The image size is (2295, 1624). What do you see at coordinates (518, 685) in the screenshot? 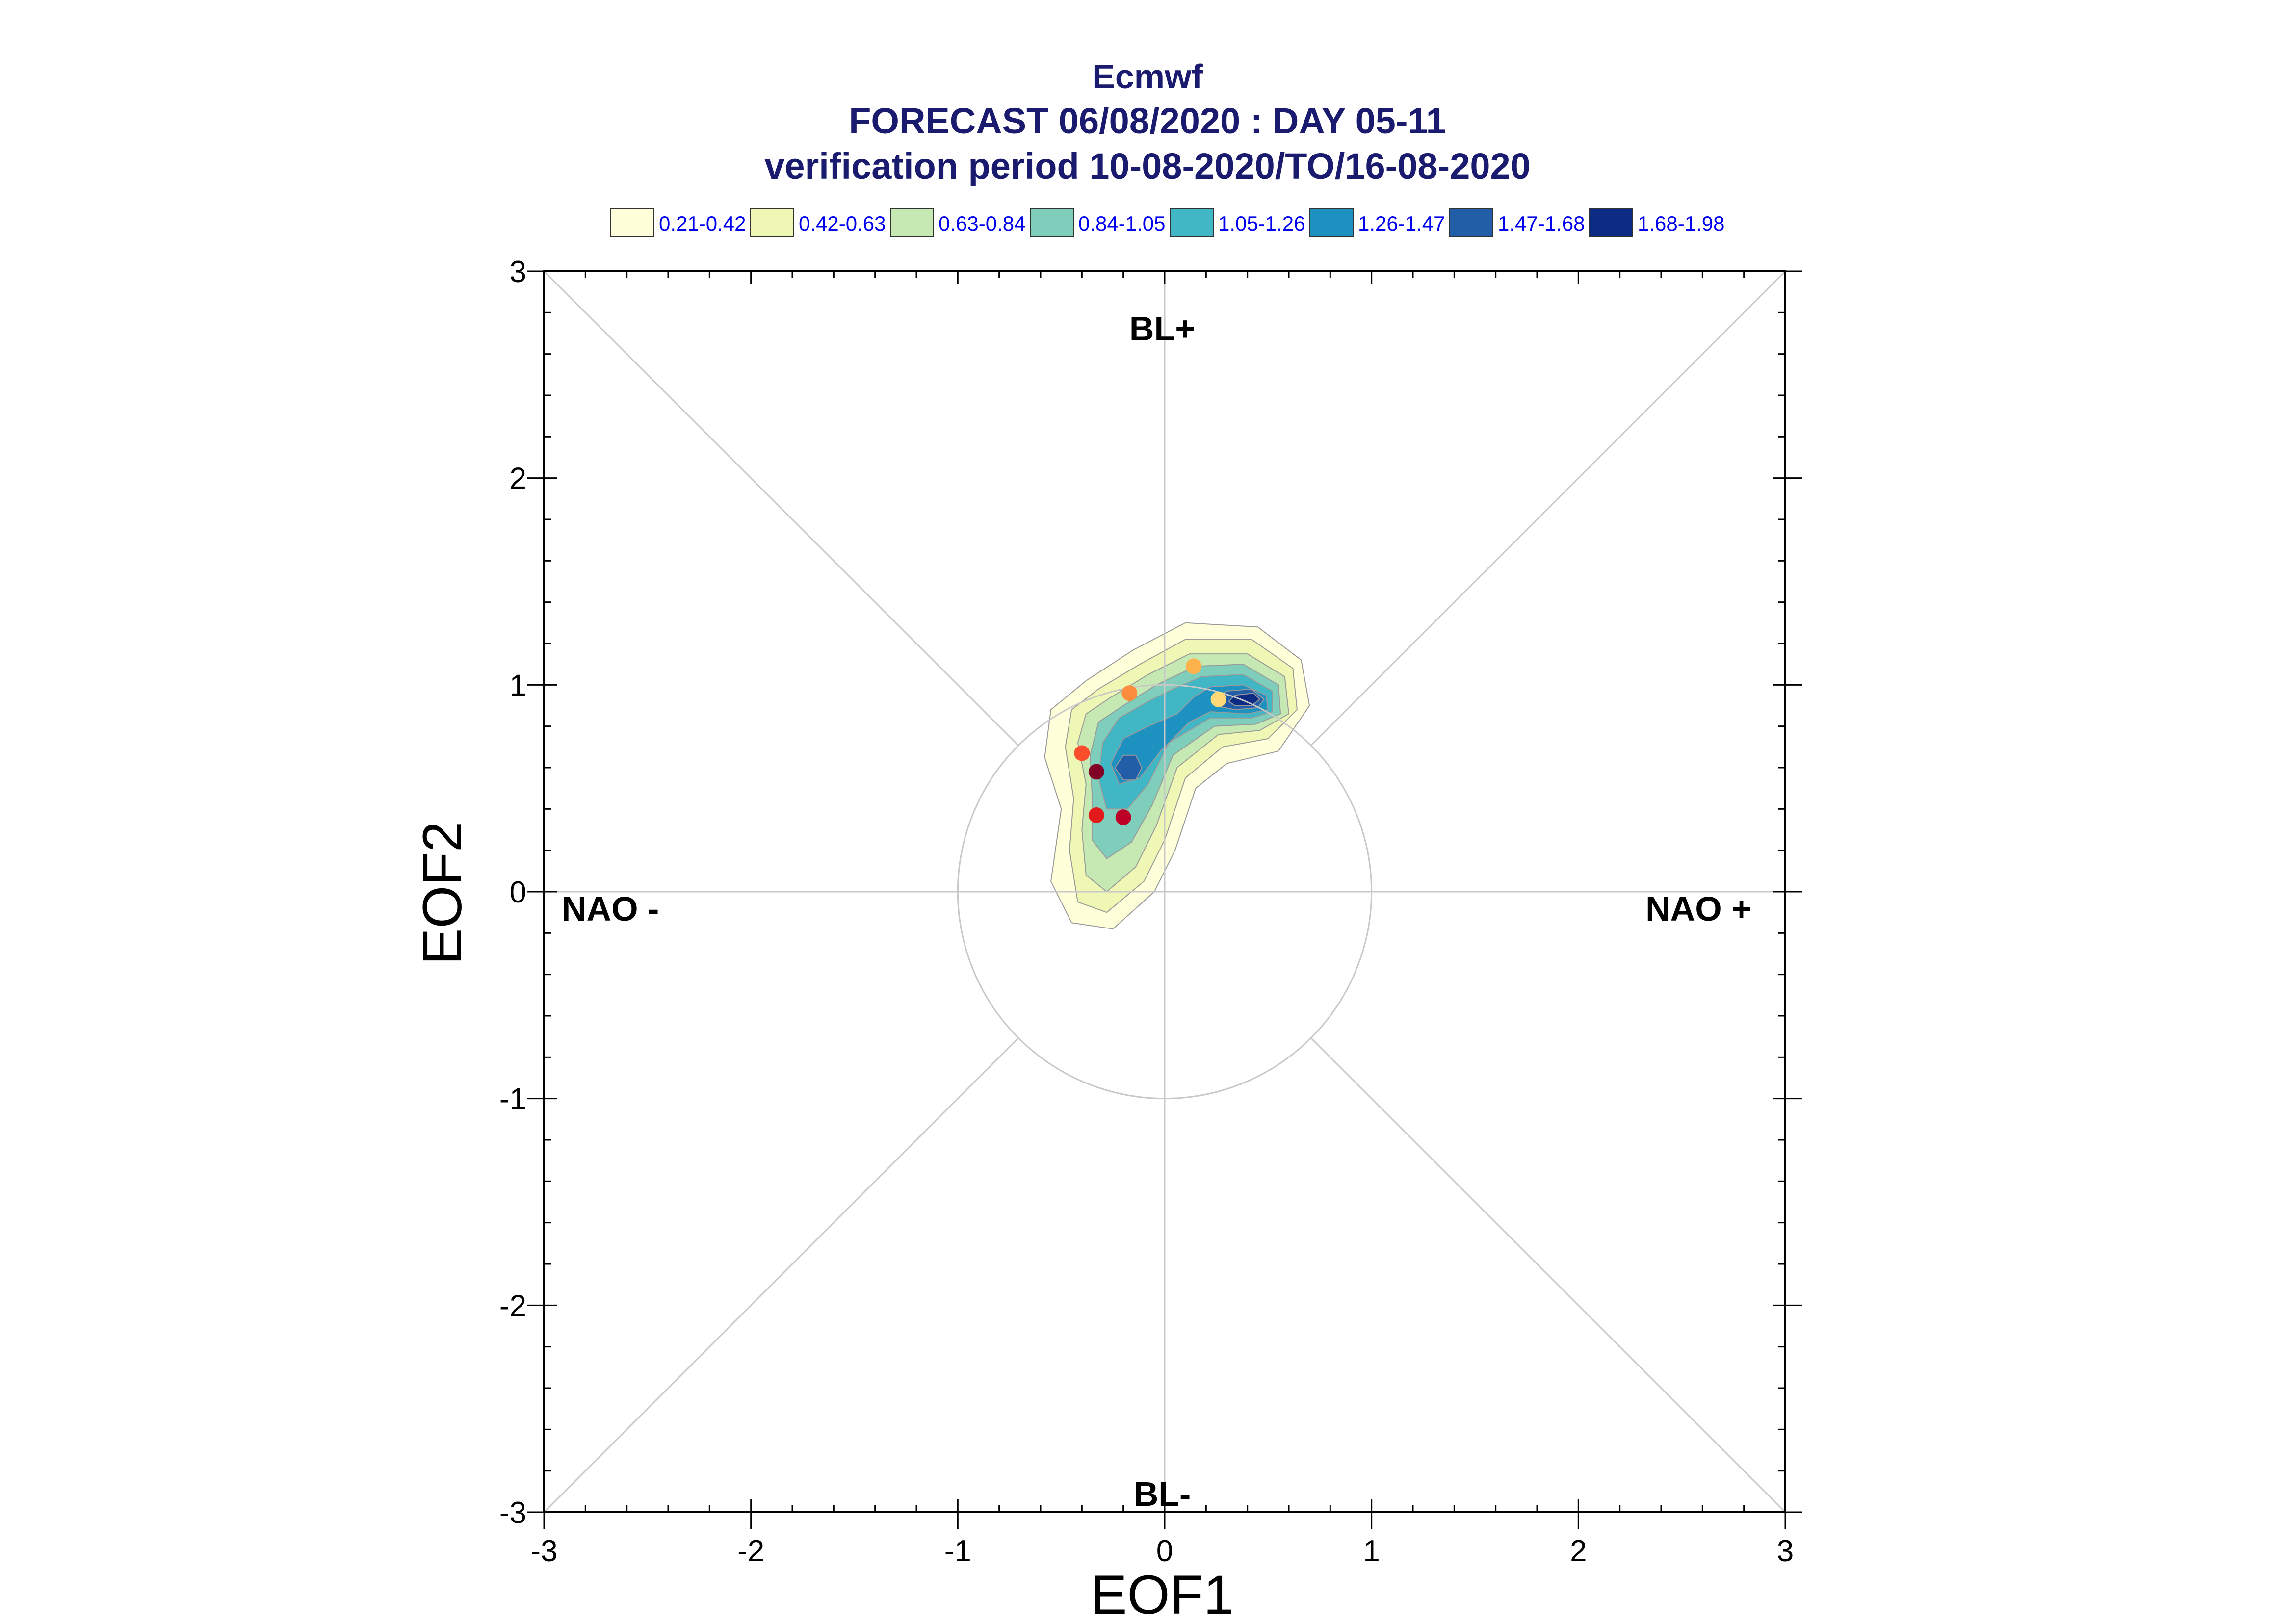
I see `y-tick-label-5: 1` at bounding box center [518, 685].